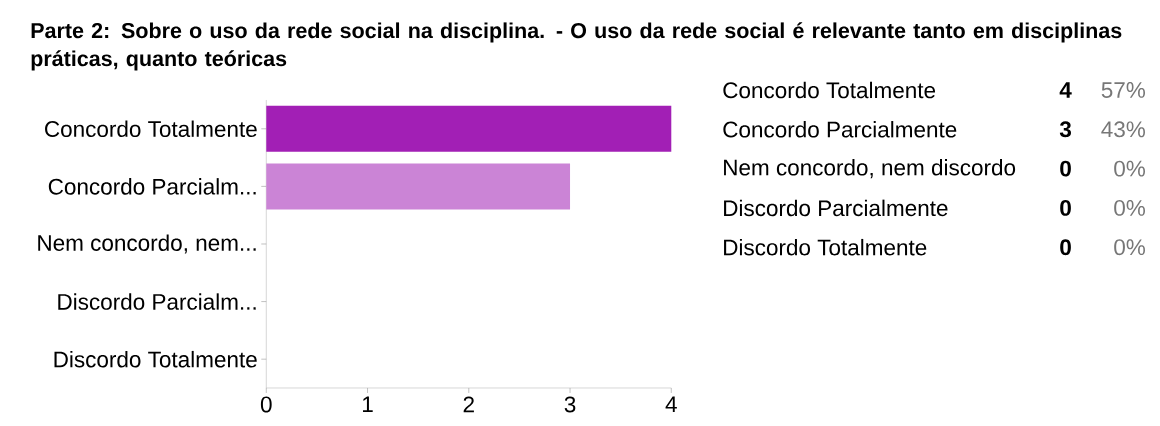 The height and width of the screenshot is (426, 1160). What do you see at coordinates (829, 90) in the screenshot?
I see `text: Concordo Totalmente` at bounding box center [829, 90].